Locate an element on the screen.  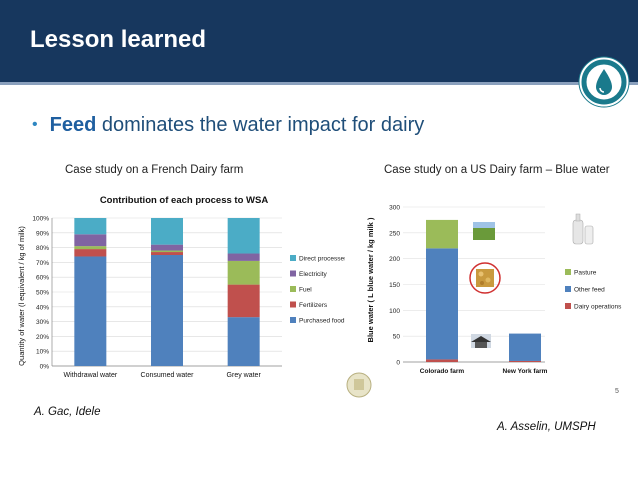
fil-idf-logo-icon is located at coordinates (604, 82).